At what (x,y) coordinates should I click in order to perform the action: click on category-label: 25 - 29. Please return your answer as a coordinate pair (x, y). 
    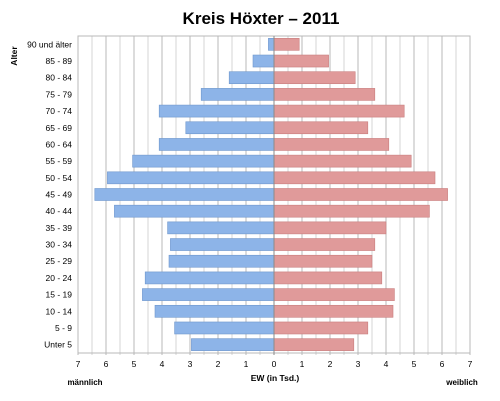
    Looking at the image, I should click on (59, 261).